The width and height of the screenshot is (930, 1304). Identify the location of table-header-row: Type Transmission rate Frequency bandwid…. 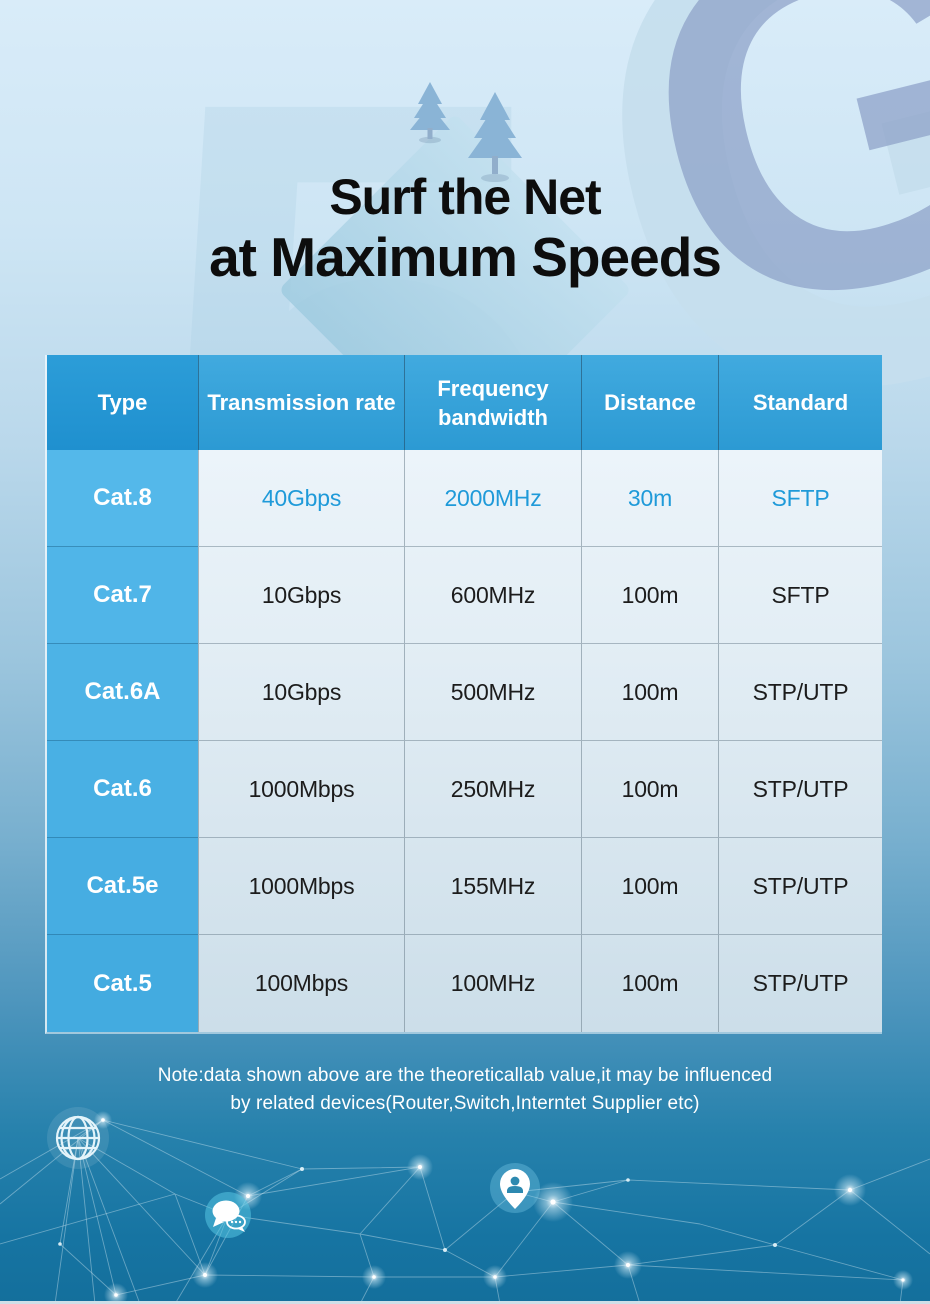
(464, 402).